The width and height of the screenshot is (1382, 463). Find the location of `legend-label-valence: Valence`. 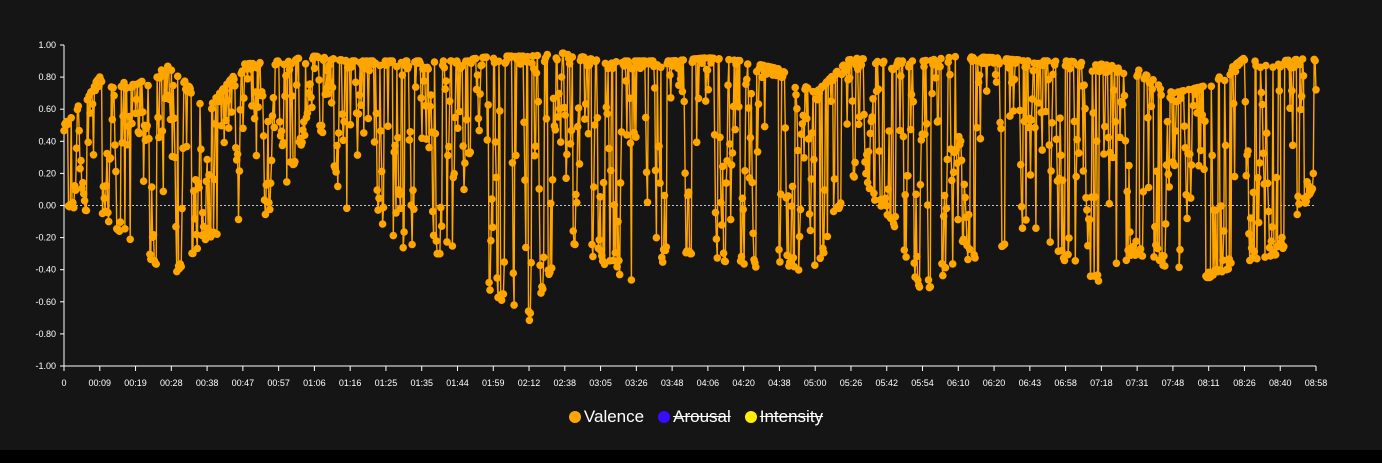

legend-label-valence: Valence is located at coordinates (614, 416).